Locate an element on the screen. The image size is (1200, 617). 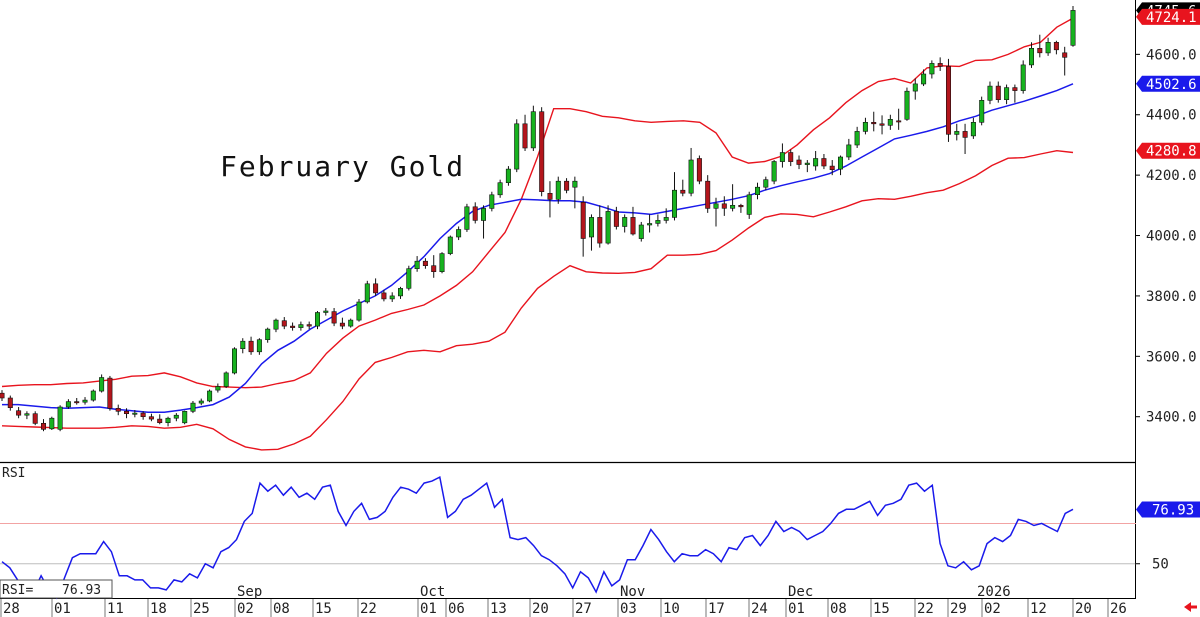
price-tag-label: 4280.8 is located at coordinates (1171, 152).